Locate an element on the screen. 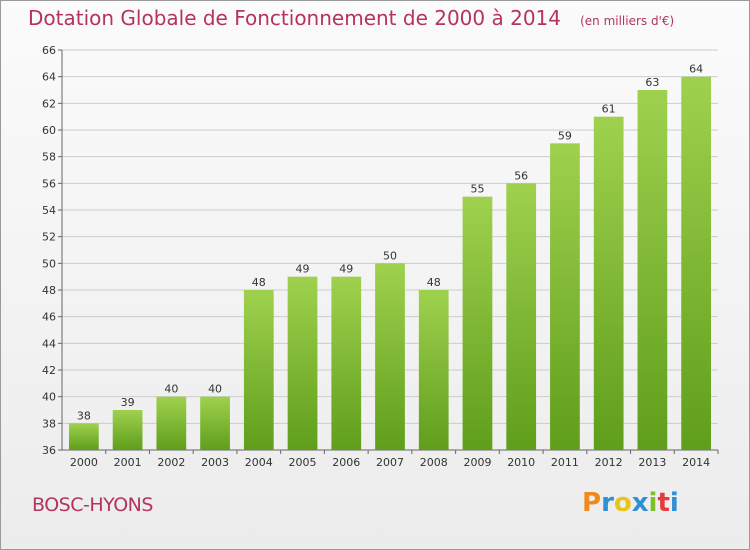  y-tick-label: 66 is located at coordinates (49, 50).